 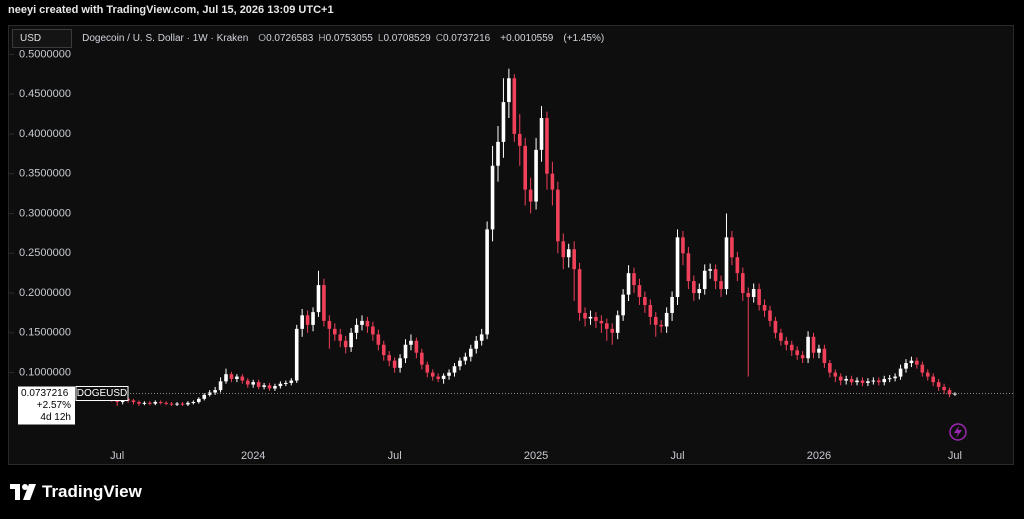 I want to click on y-tick-label: 0.2000000, so click(x=45, y=293).